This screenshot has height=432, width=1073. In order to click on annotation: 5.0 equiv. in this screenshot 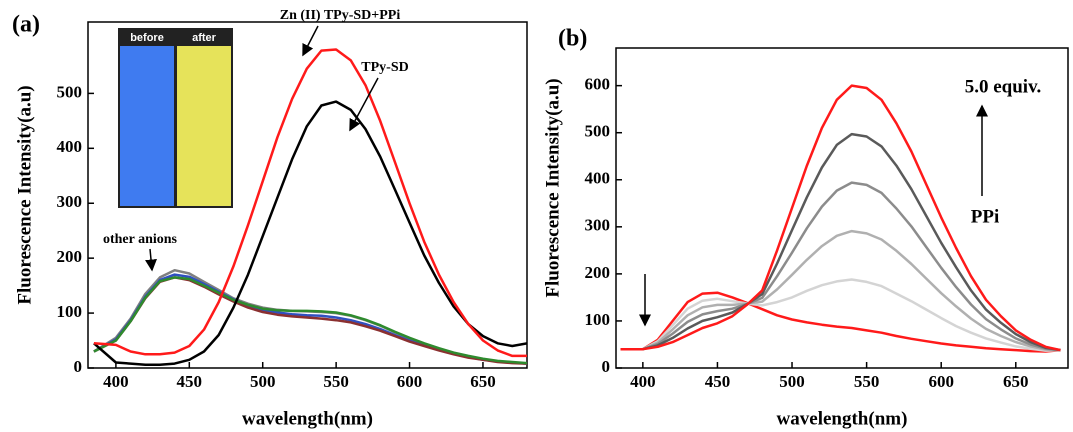, I will do `click(1003, 86)`.